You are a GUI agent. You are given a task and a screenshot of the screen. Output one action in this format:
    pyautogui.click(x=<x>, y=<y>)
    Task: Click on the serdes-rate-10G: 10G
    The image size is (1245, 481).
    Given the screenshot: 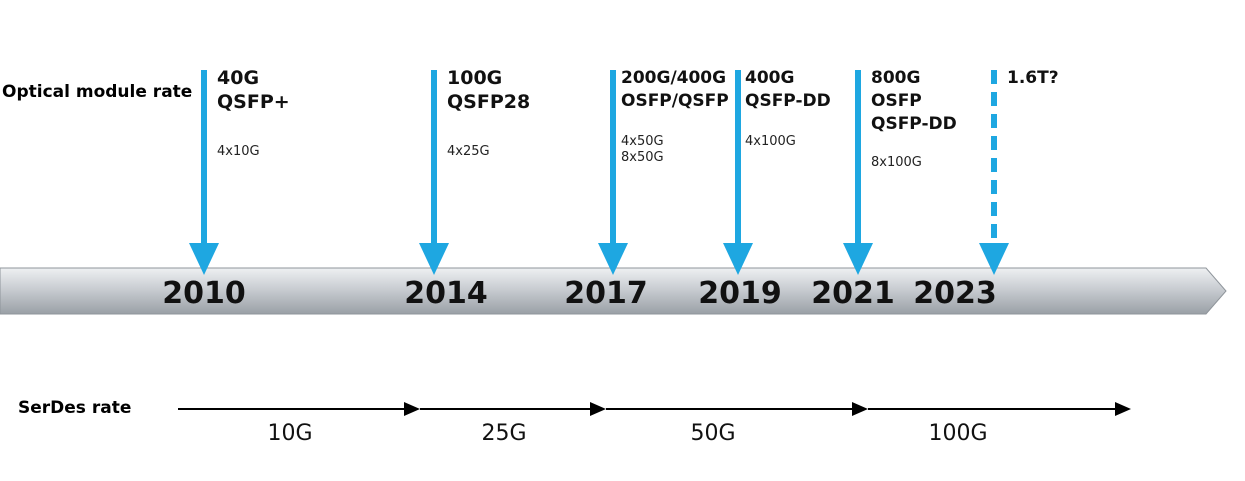 What is the action you would take?
    pyautogui.click(x=290, y=433)
    